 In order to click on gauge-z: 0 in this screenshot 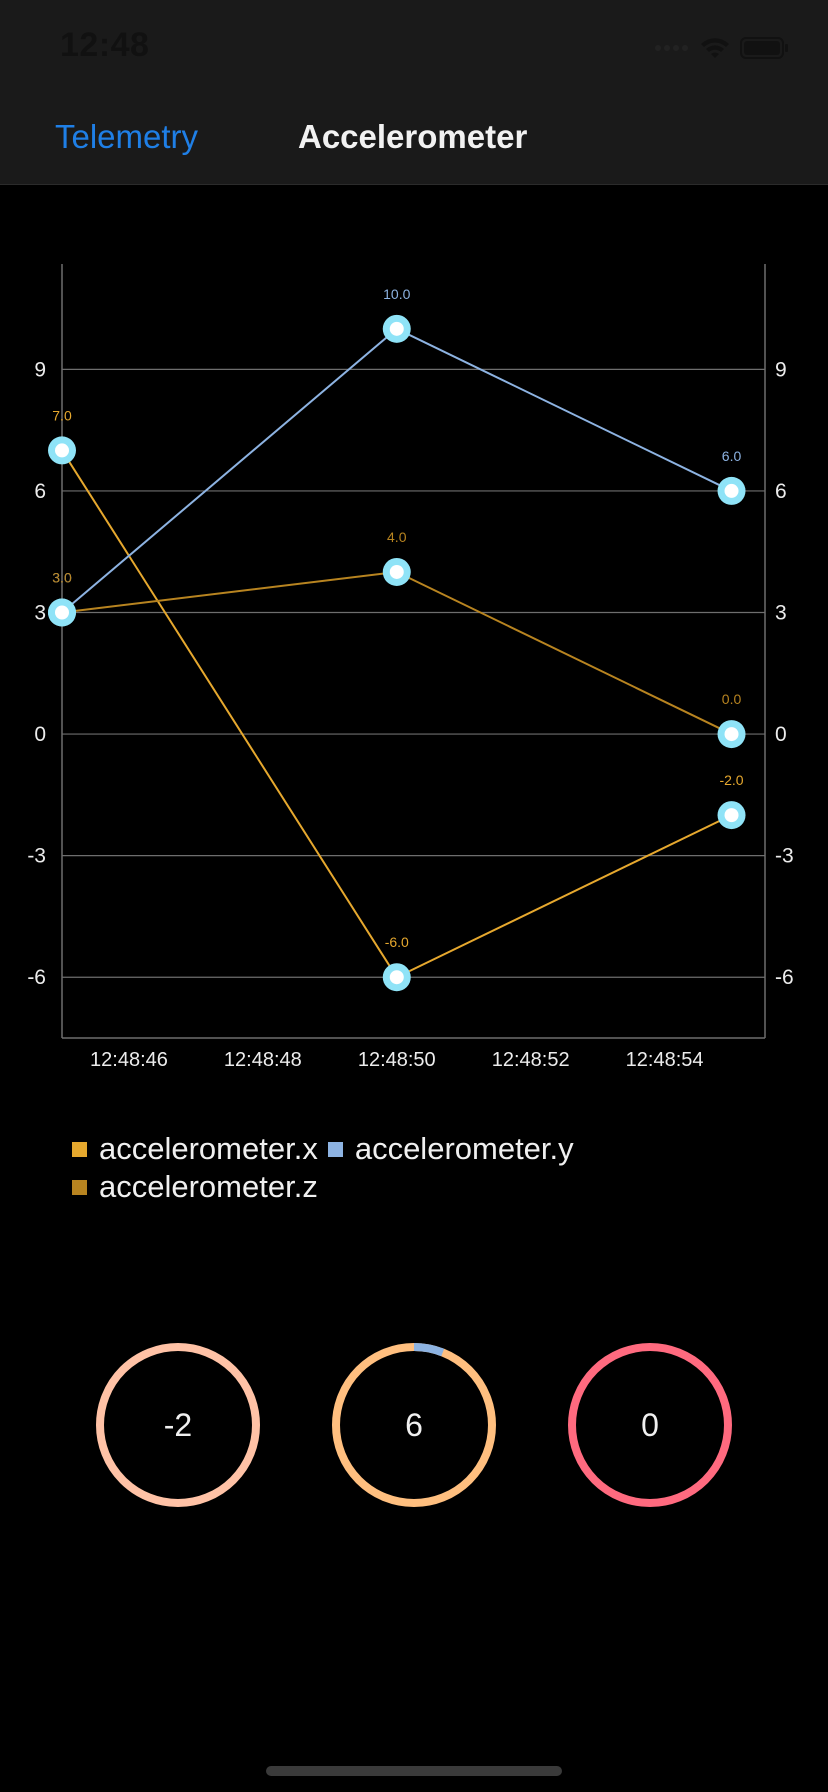, I will do `click(650, 1425)`.